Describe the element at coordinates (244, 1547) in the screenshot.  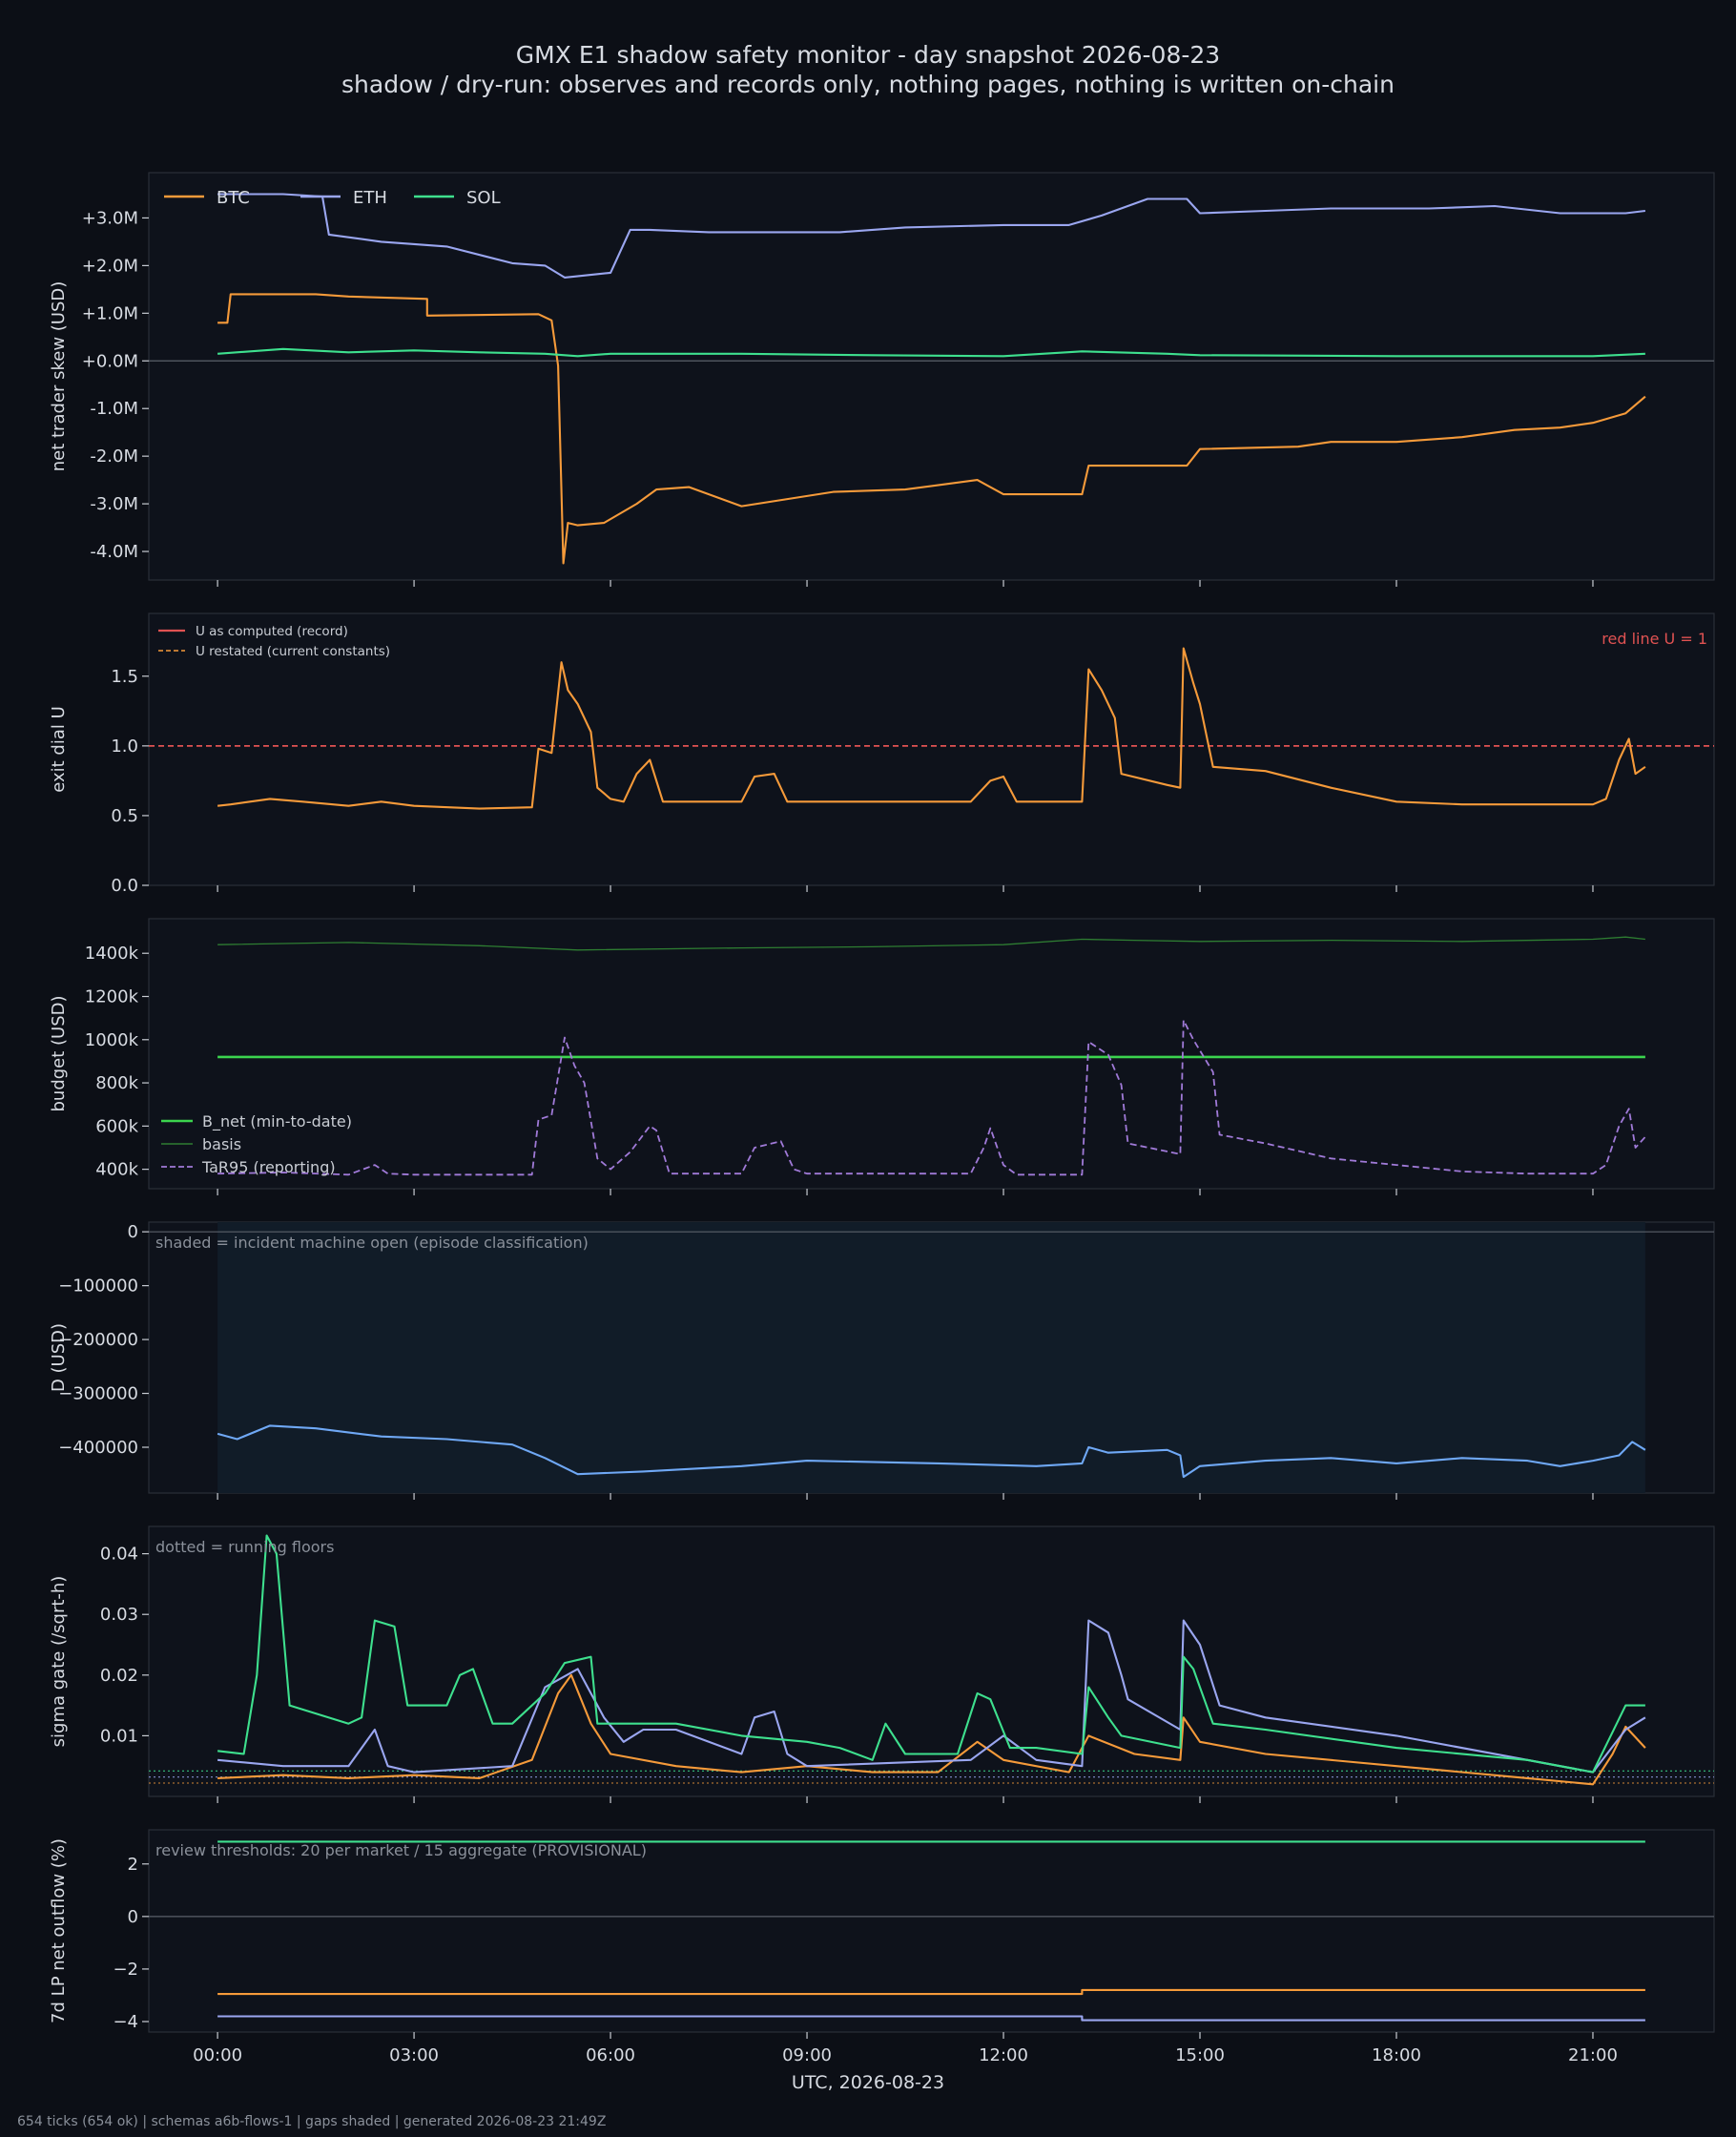
I see `panel-annotation-sigma: dotted = running floors` at that location.